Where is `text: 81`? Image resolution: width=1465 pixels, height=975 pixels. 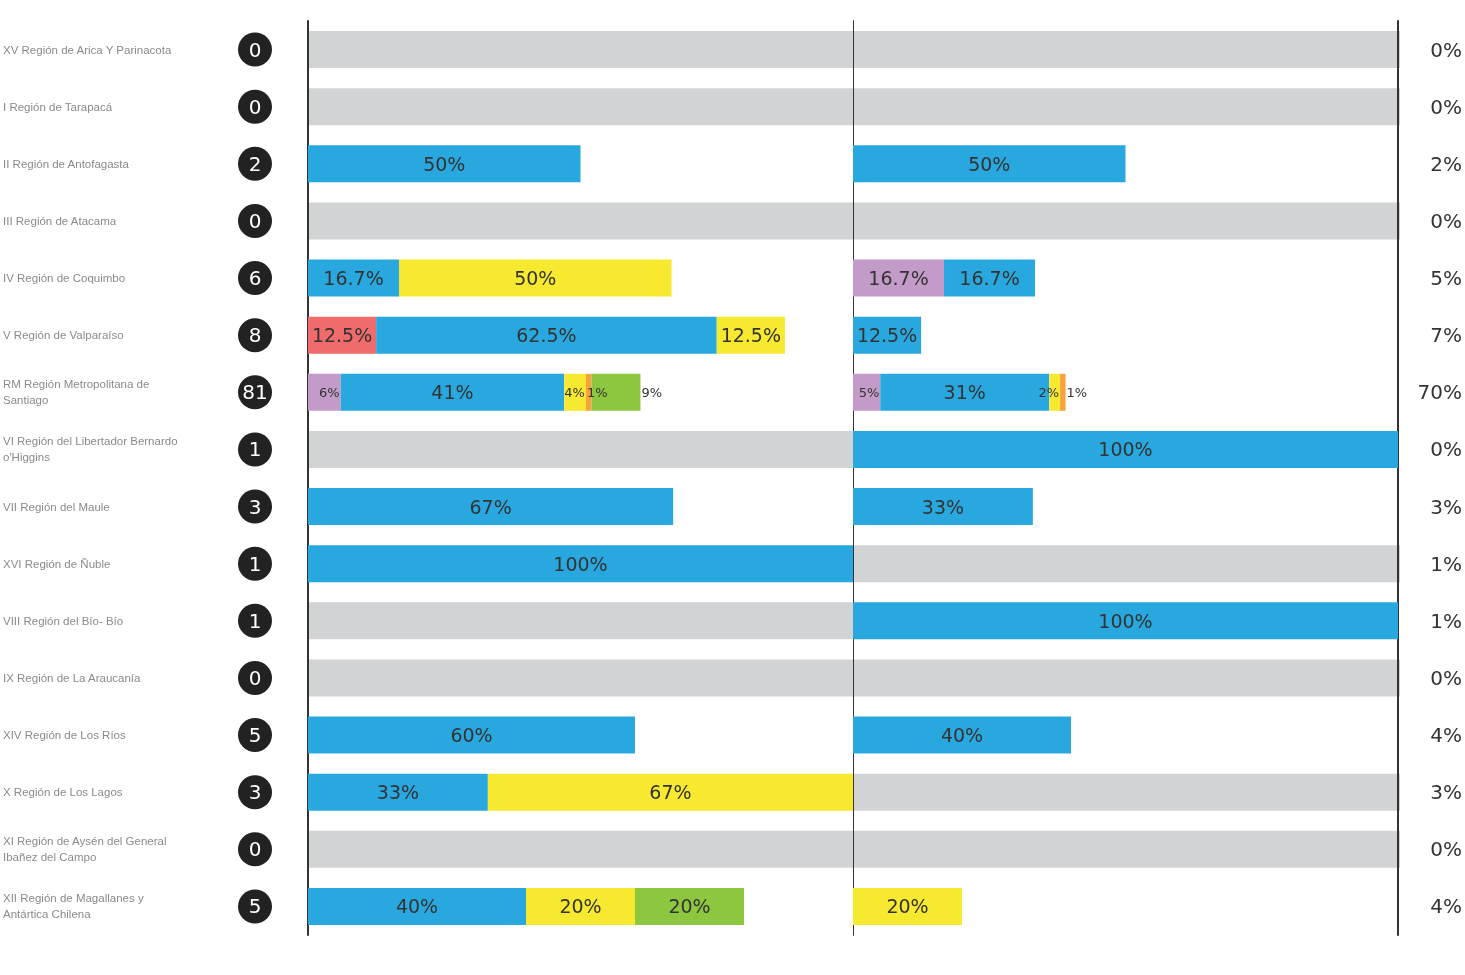 text: 81 is located at coordinates (255, 392).